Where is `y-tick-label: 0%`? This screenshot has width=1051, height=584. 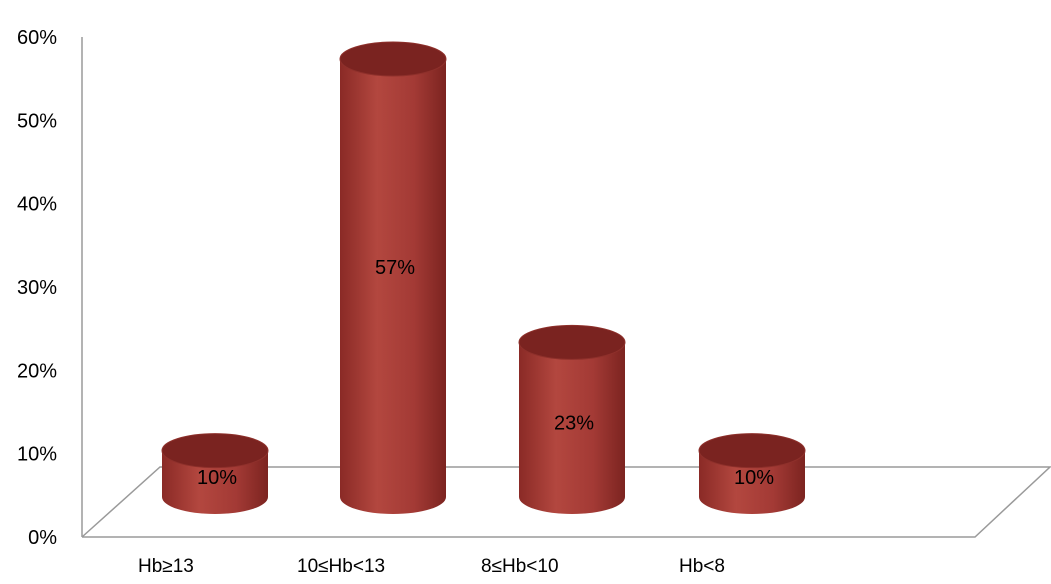
y-tick-label: 0% is located at coordinates (42, 538).